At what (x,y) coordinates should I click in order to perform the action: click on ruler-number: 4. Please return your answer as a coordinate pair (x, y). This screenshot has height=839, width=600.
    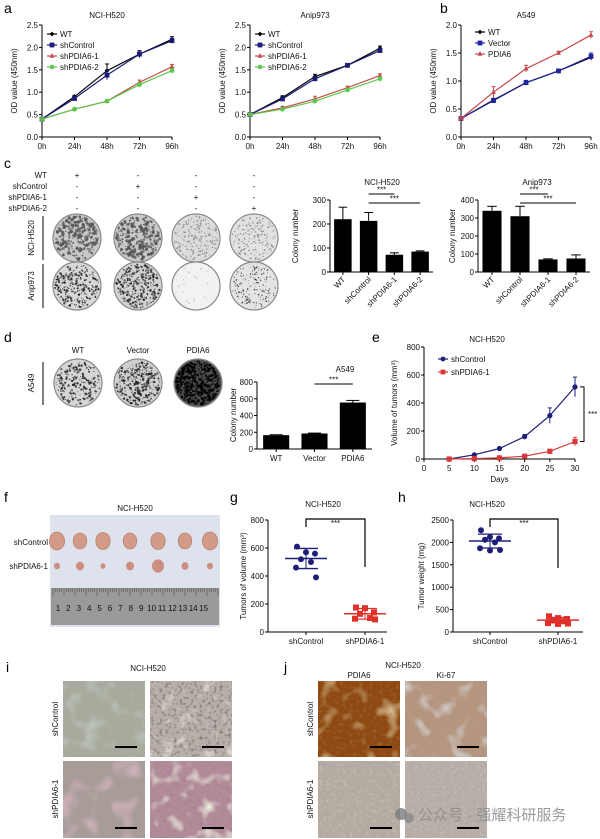
    Looking at the image, I should click on (89, 608).